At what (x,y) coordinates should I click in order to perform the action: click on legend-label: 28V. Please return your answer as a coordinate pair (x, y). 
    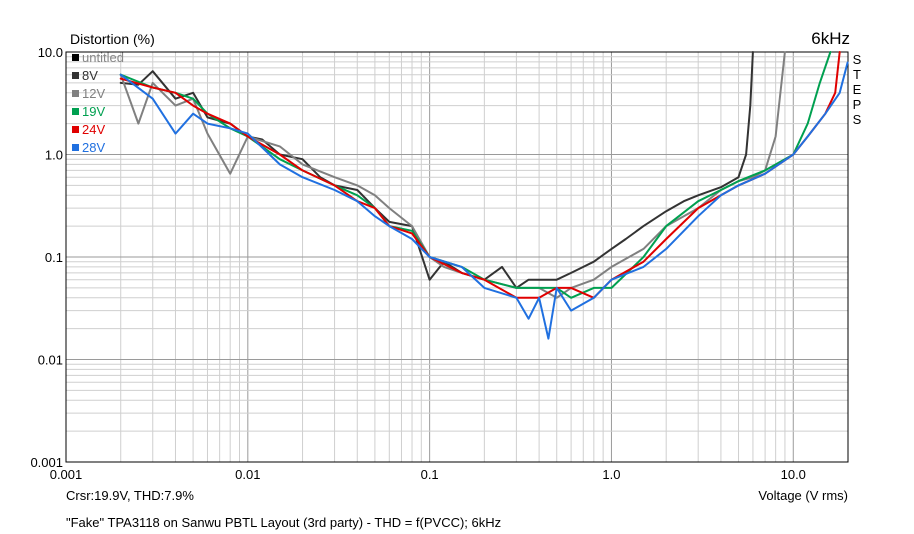
    Looking at the image, I should click on (93, 147).